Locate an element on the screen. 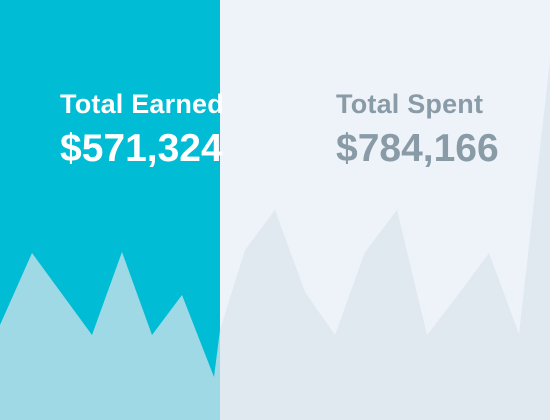 This screenshot has width=550, height=420. total-spent-value: $784,166 is located at coordinates (417, 148).